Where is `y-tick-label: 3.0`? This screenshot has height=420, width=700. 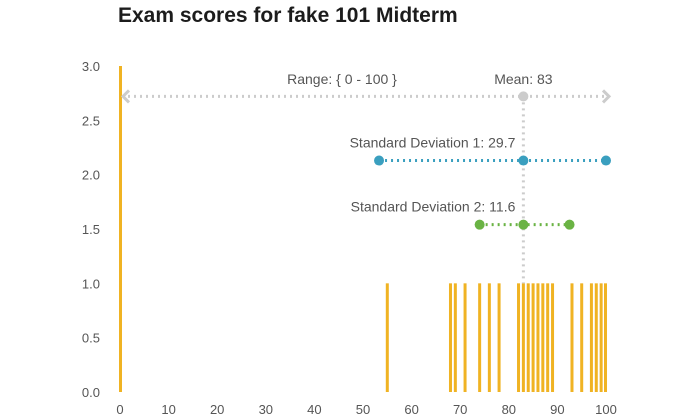
y-tick-label: 3.0 is located at coordinates (91, 66).